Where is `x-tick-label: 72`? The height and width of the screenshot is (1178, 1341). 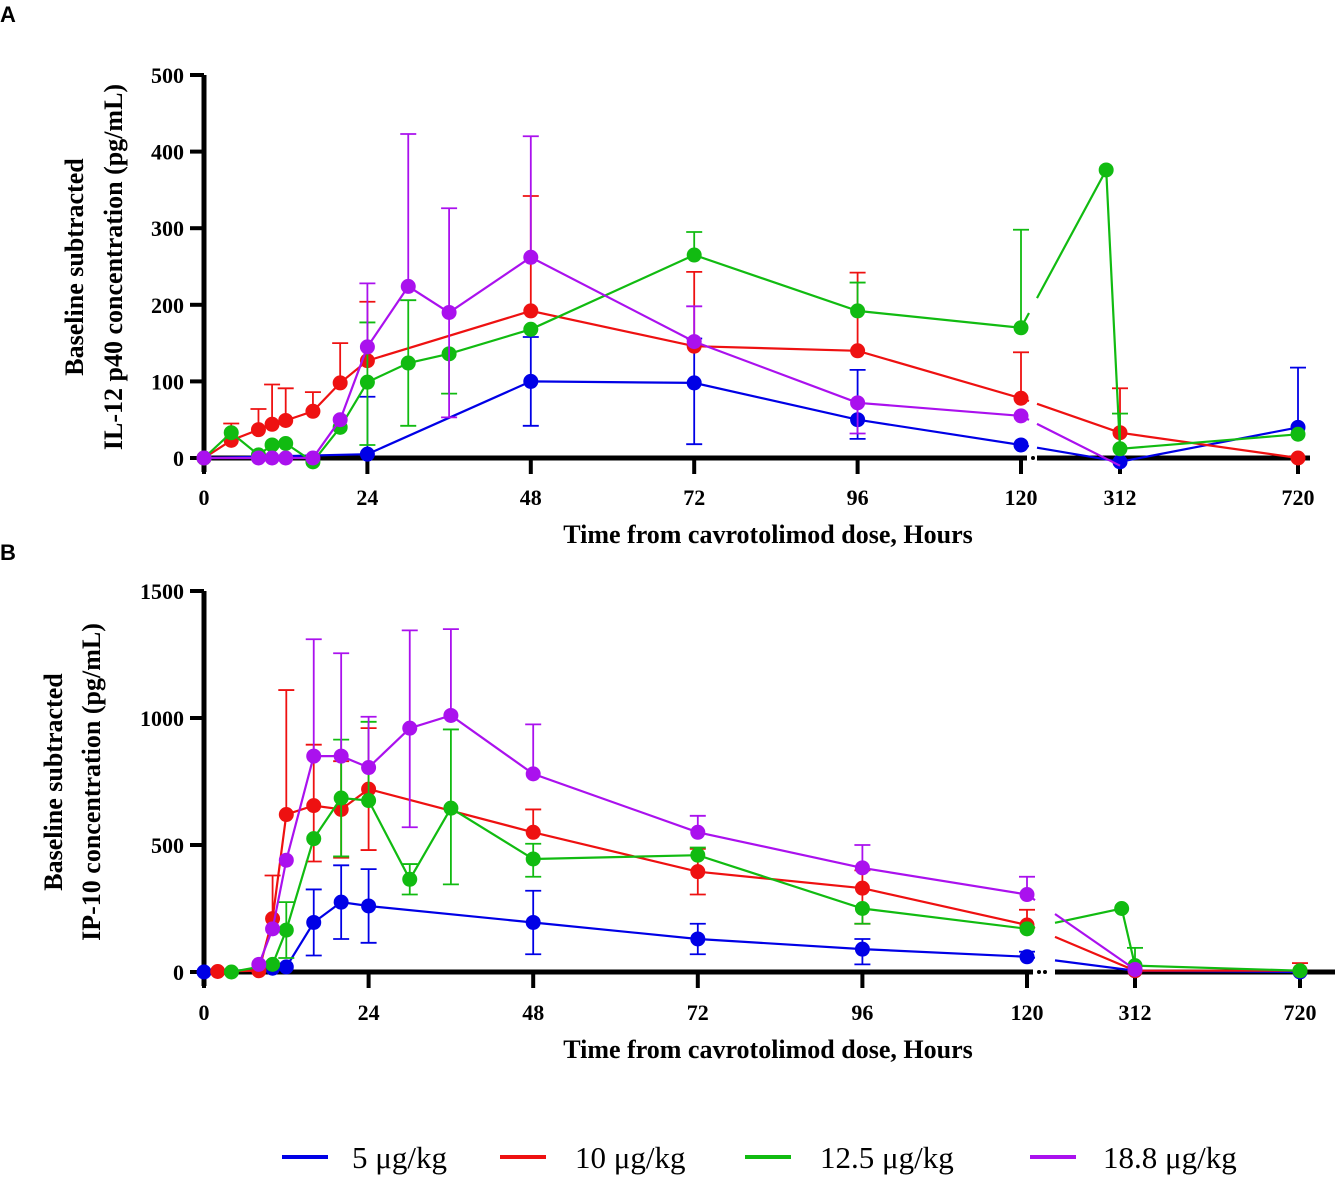 x-tick-label: 72 is located at coordinates (694, 497).